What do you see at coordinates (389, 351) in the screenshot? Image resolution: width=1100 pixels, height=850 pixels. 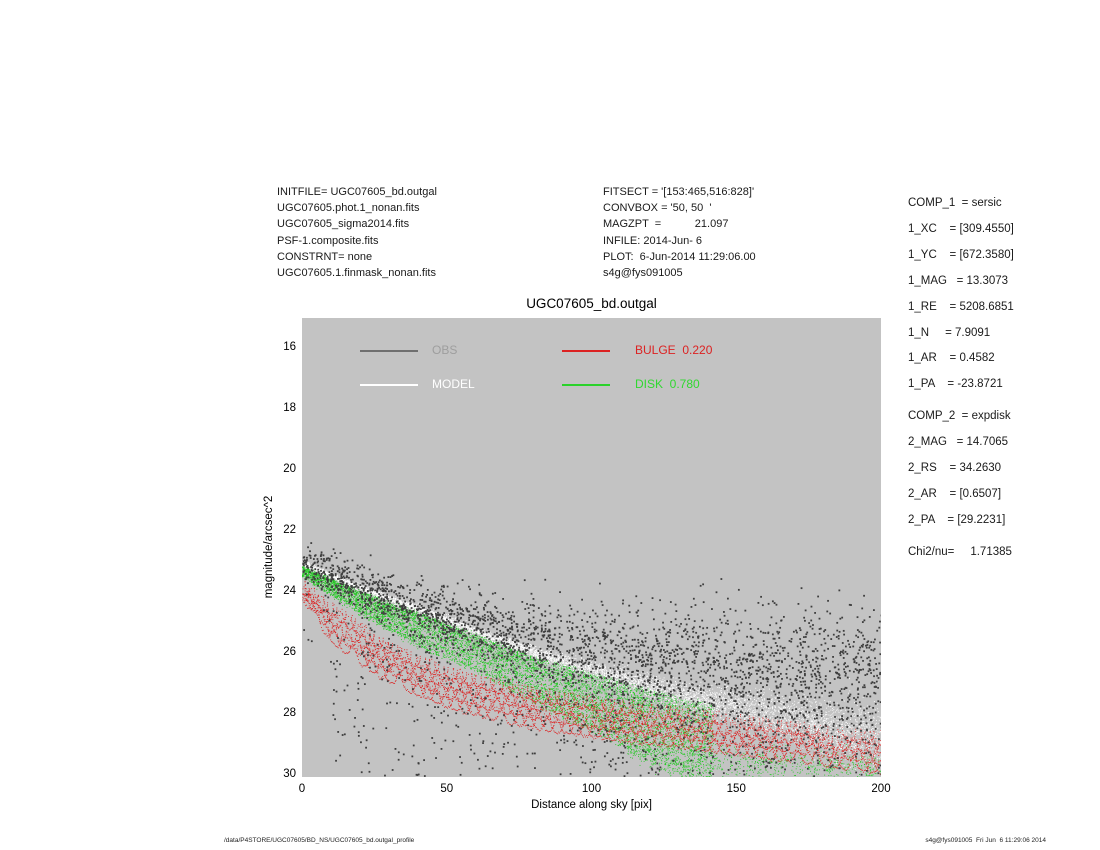 I see `legend-line-obs` at bounding box center [389, 351].